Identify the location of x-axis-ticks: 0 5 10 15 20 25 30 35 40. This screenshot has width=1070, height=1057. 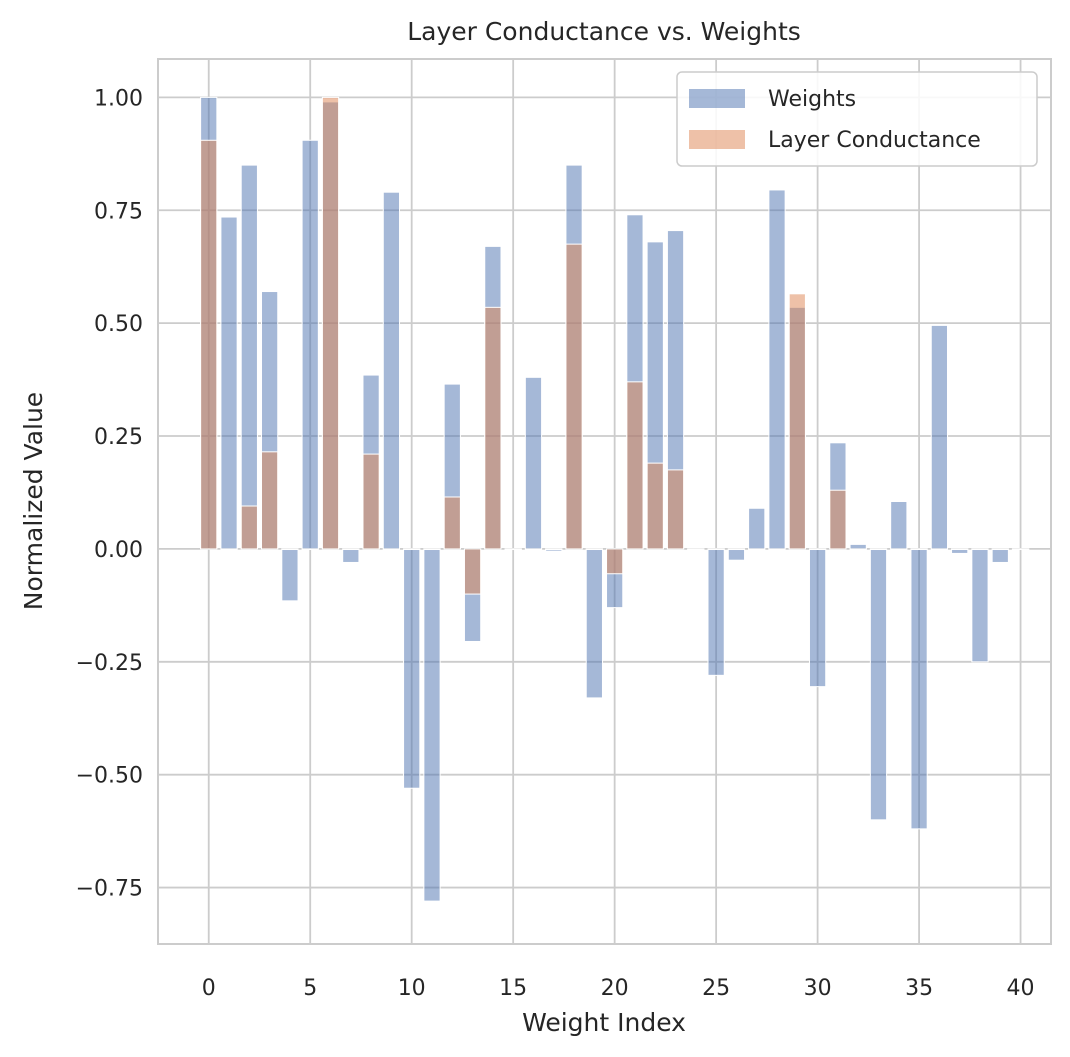
(618, 988).